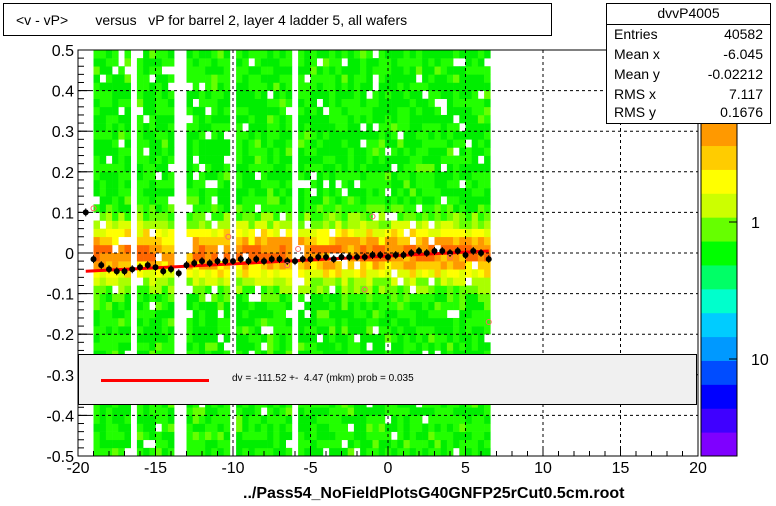  Describe the element at coordinates (719, 277) in the screenshot. I see `palette-swatch` at that location.